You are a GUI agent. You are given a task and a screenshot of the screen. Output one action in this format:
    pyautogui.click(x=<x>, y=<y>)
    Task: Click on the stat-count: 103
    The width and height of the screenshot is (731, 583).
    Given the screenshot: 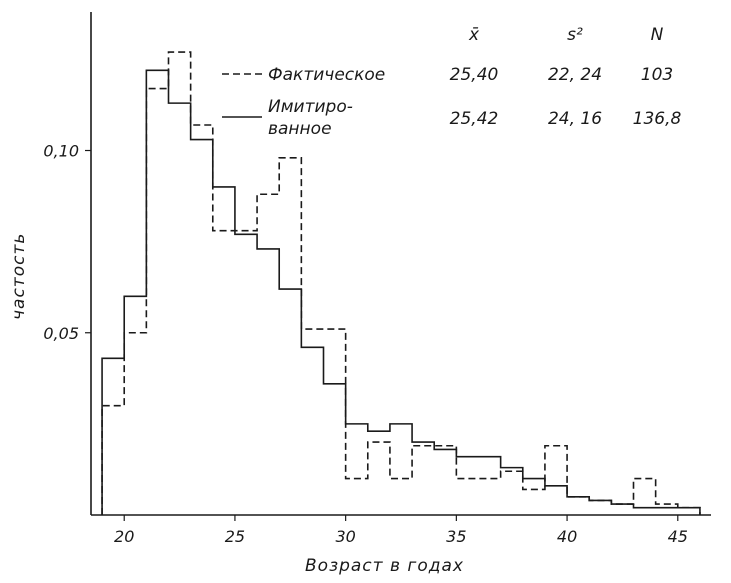 What is the action you would take?
    pyautogui.click(x=657, y=75)
    